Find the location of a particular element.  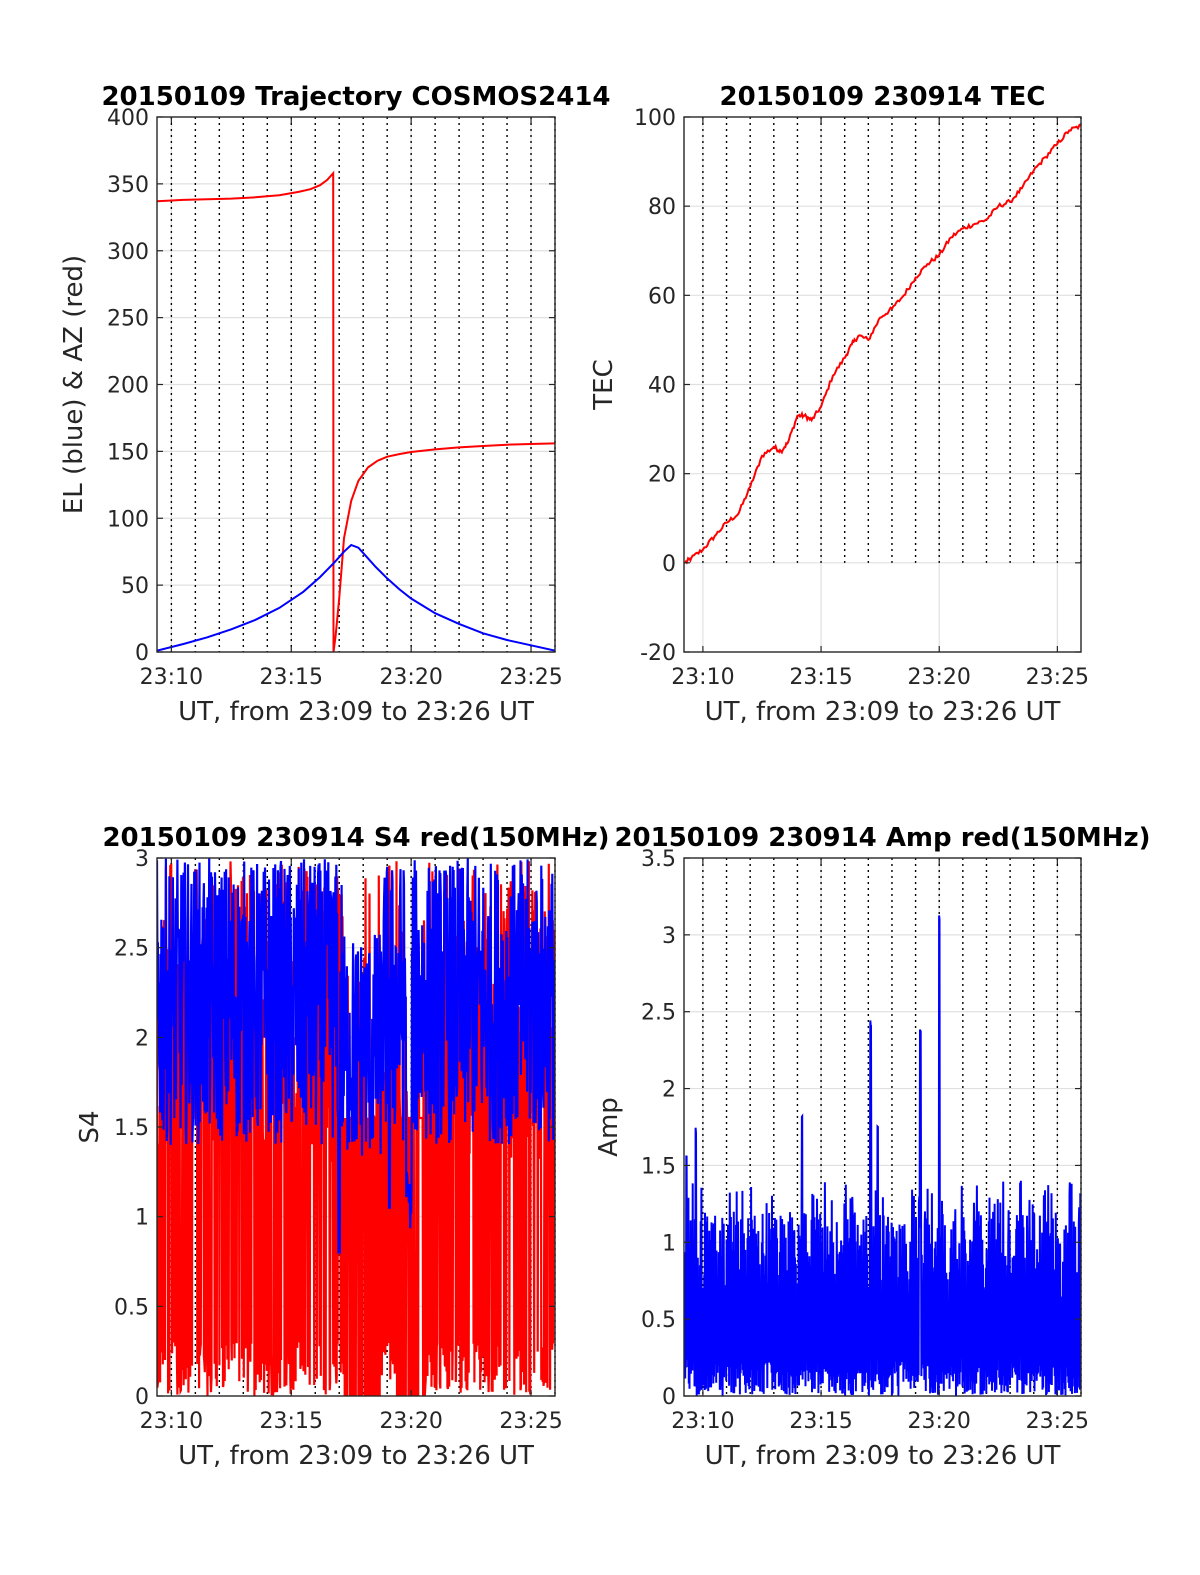

axes-box is located at coordinates (882, 1127).